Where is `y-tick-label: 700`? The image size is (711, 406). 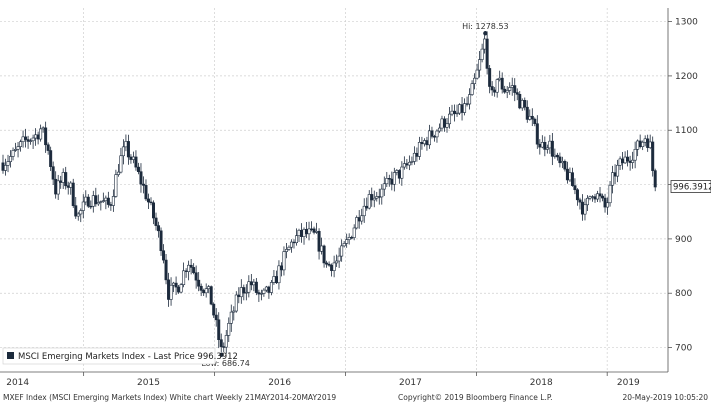
y-tick-label: 700 is located at coordinates (683, 349).